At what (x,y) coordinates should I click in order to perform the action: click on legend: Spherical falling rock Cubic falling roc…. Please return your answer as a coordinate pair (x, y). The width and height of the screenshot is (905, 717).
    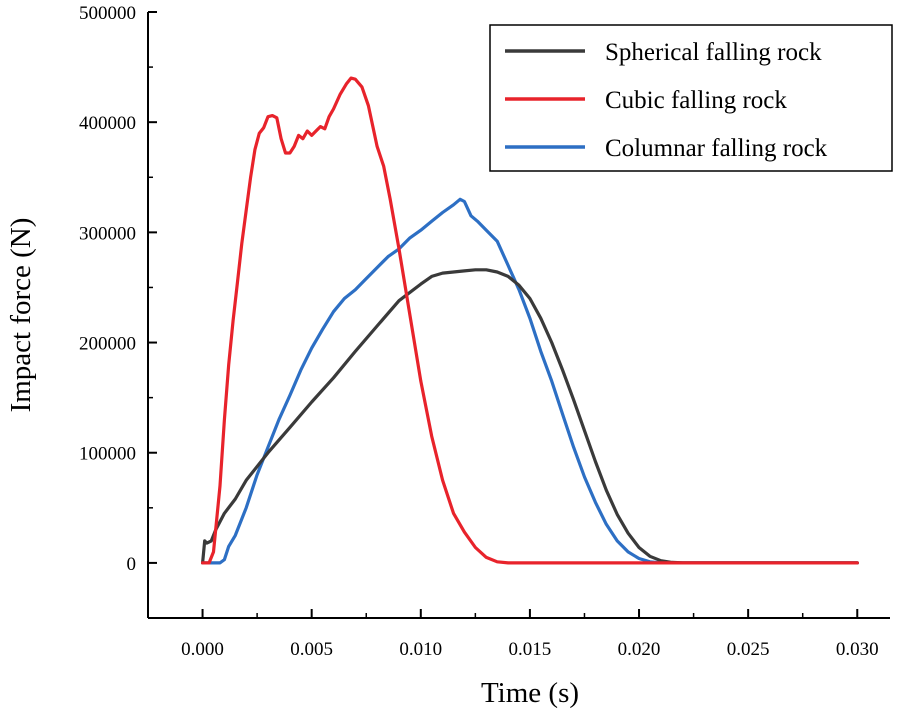
    Looking at the image, I should click on (691, 98).